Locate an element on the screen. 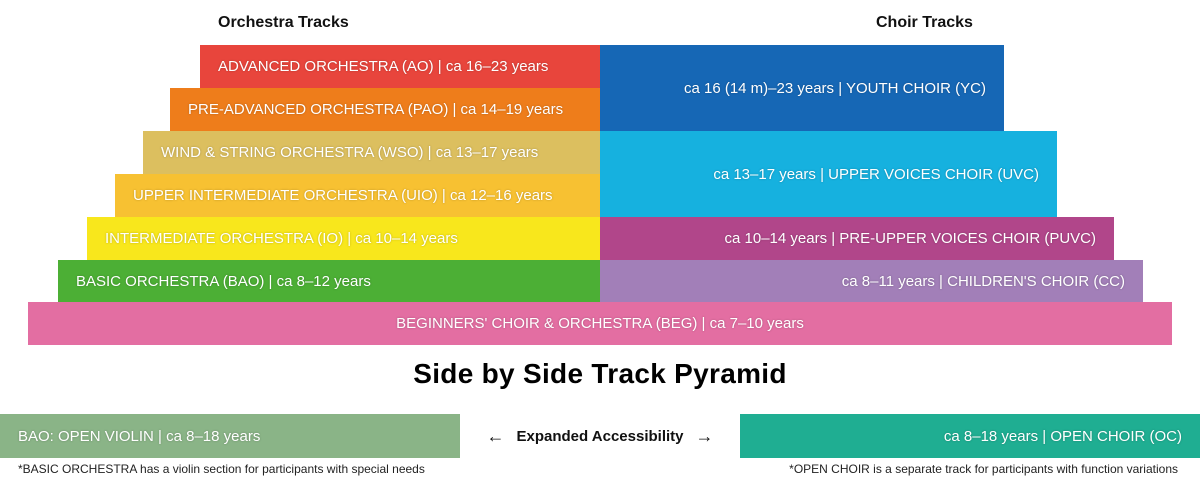 This screenshot has height=486, width=1200. orchestra-tracks-heading: Orchestra Tracks is located at coordinates (283, 22).